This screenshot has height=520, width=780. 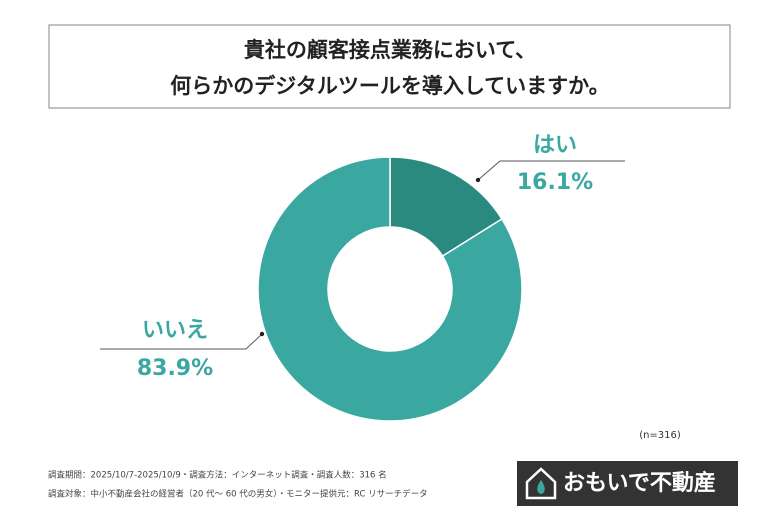 I want to click on value-label: 16.1%, so click(x=555, y=182).